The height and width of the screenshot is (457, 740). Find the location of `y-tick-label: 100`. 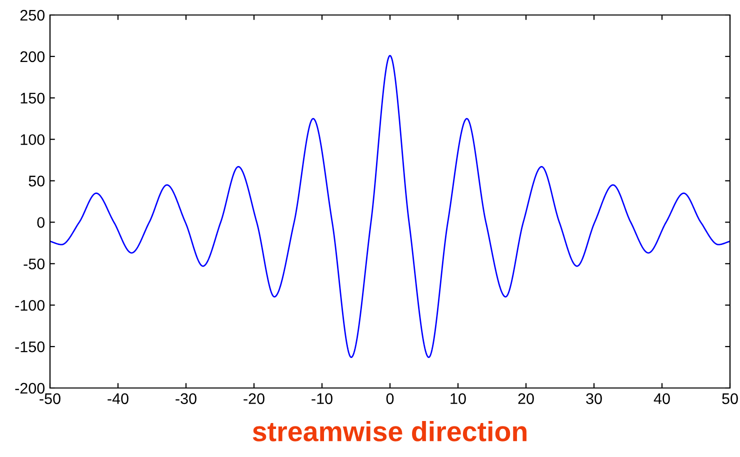

y-tick-label: 100 is located at coordinates (32, 140).